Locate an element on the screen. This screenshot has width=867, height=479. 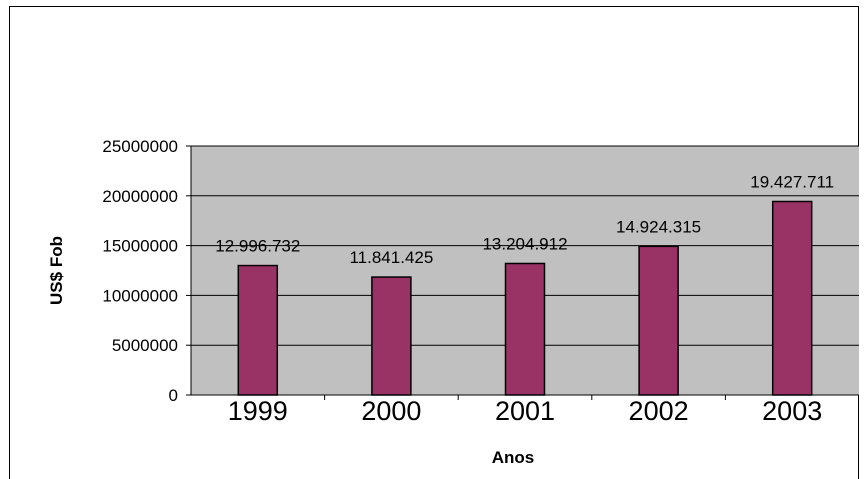
bar-2001 is located at coordinates (525, 329).